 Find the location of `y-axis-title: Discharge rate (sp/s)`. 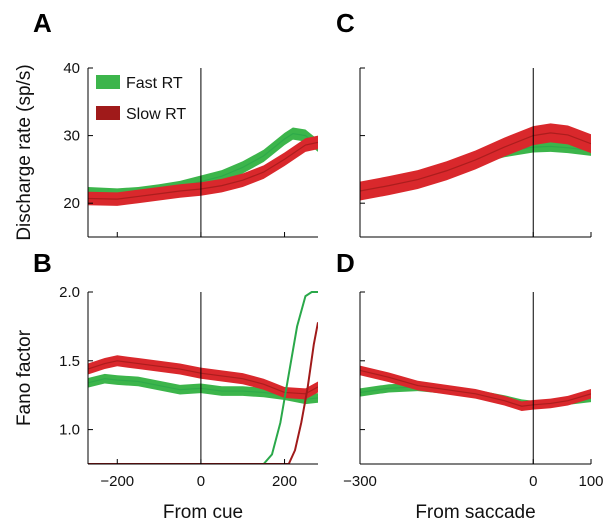

y-axis-title: Discharge rate (sp/s) is located at coordinates (24, 152).